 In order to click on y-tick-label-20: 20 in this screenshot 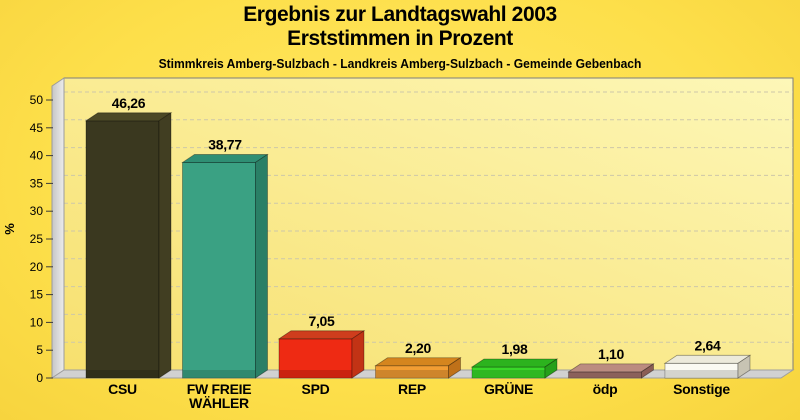, I will do `click(37, 267)`.